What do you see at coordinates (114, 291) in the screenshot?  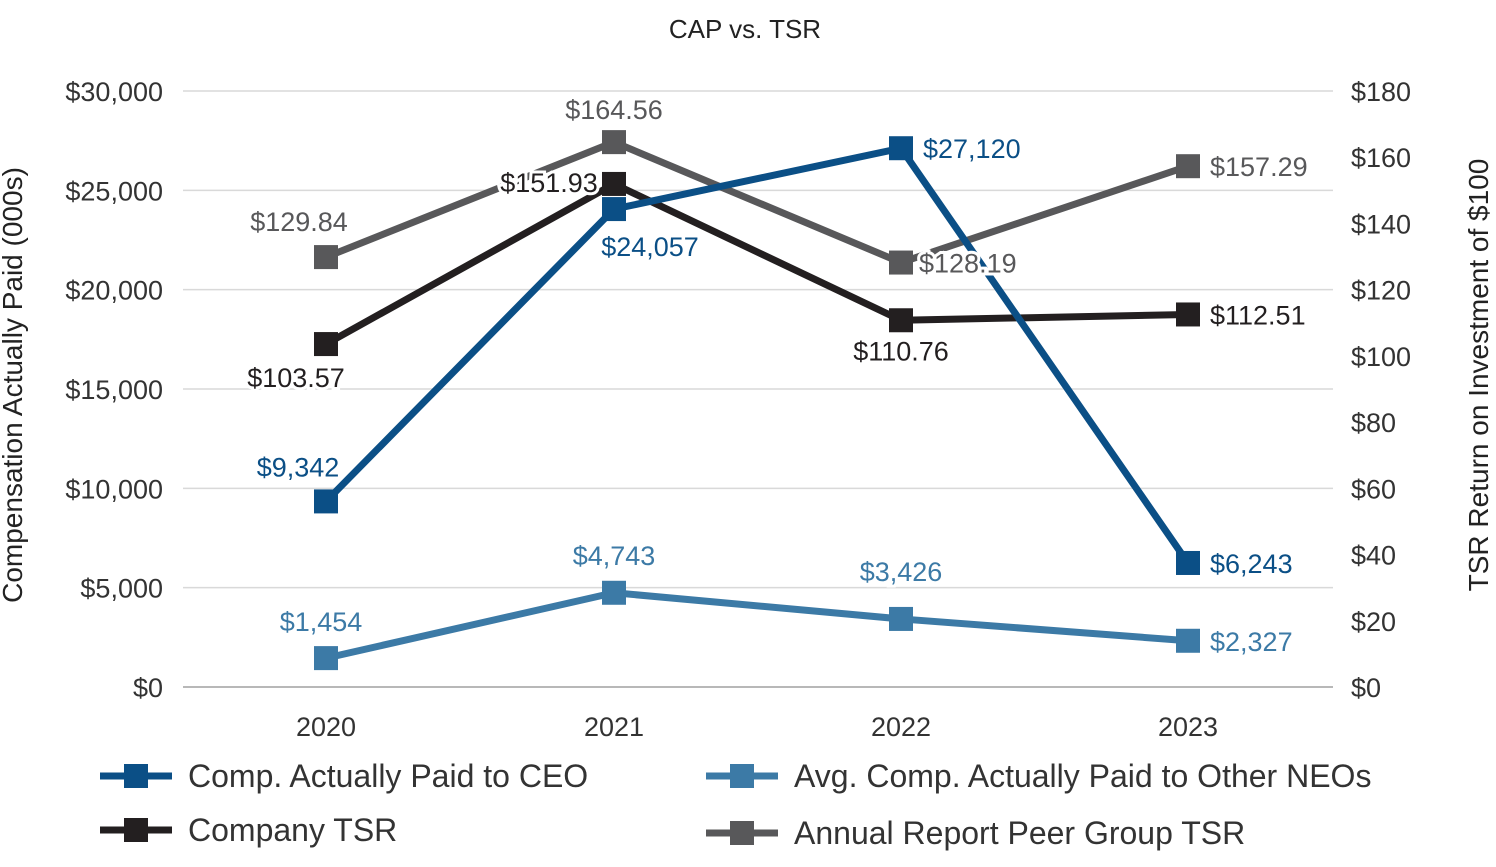 I see `left-tick-label: $20,000` at bounding box center [114, 291].